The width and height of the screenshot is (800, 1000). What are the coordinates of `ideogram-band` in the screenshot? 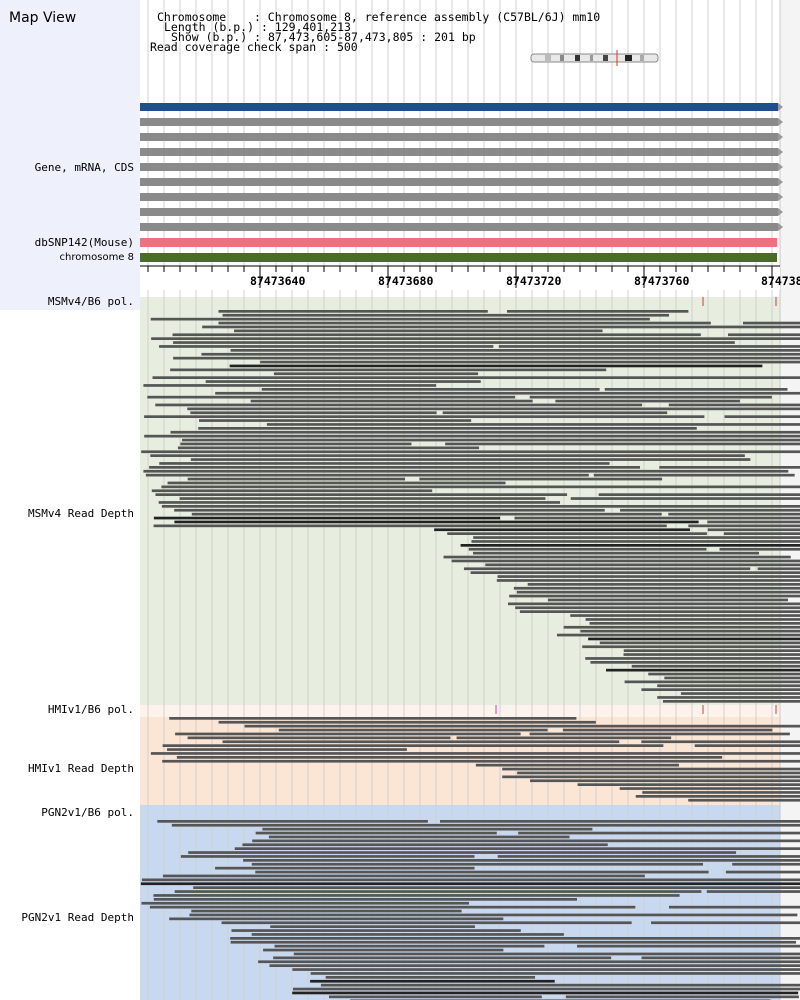 It's located at (577, 58).